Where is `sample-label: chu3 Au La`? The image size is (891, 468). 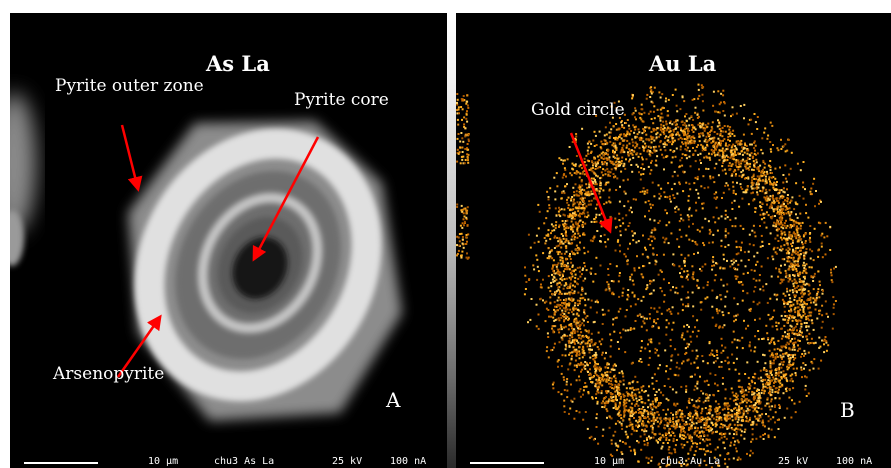
sample-label: chu3 Au La is located at coordinates (690, 461).